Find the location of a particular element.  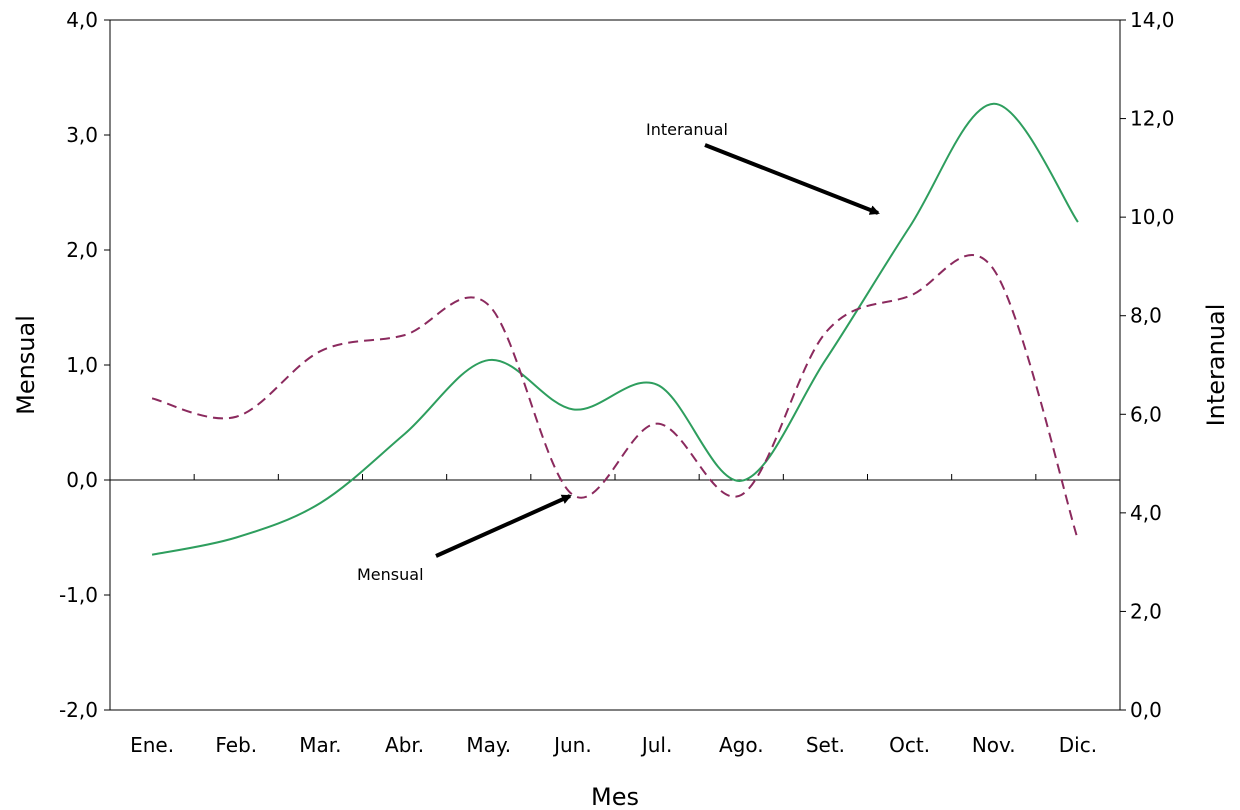

right-axis: 0,0 2,0 4,0 6,0 8,0 10,0 12,0 14,0 is located at coordinates (1147, 365).